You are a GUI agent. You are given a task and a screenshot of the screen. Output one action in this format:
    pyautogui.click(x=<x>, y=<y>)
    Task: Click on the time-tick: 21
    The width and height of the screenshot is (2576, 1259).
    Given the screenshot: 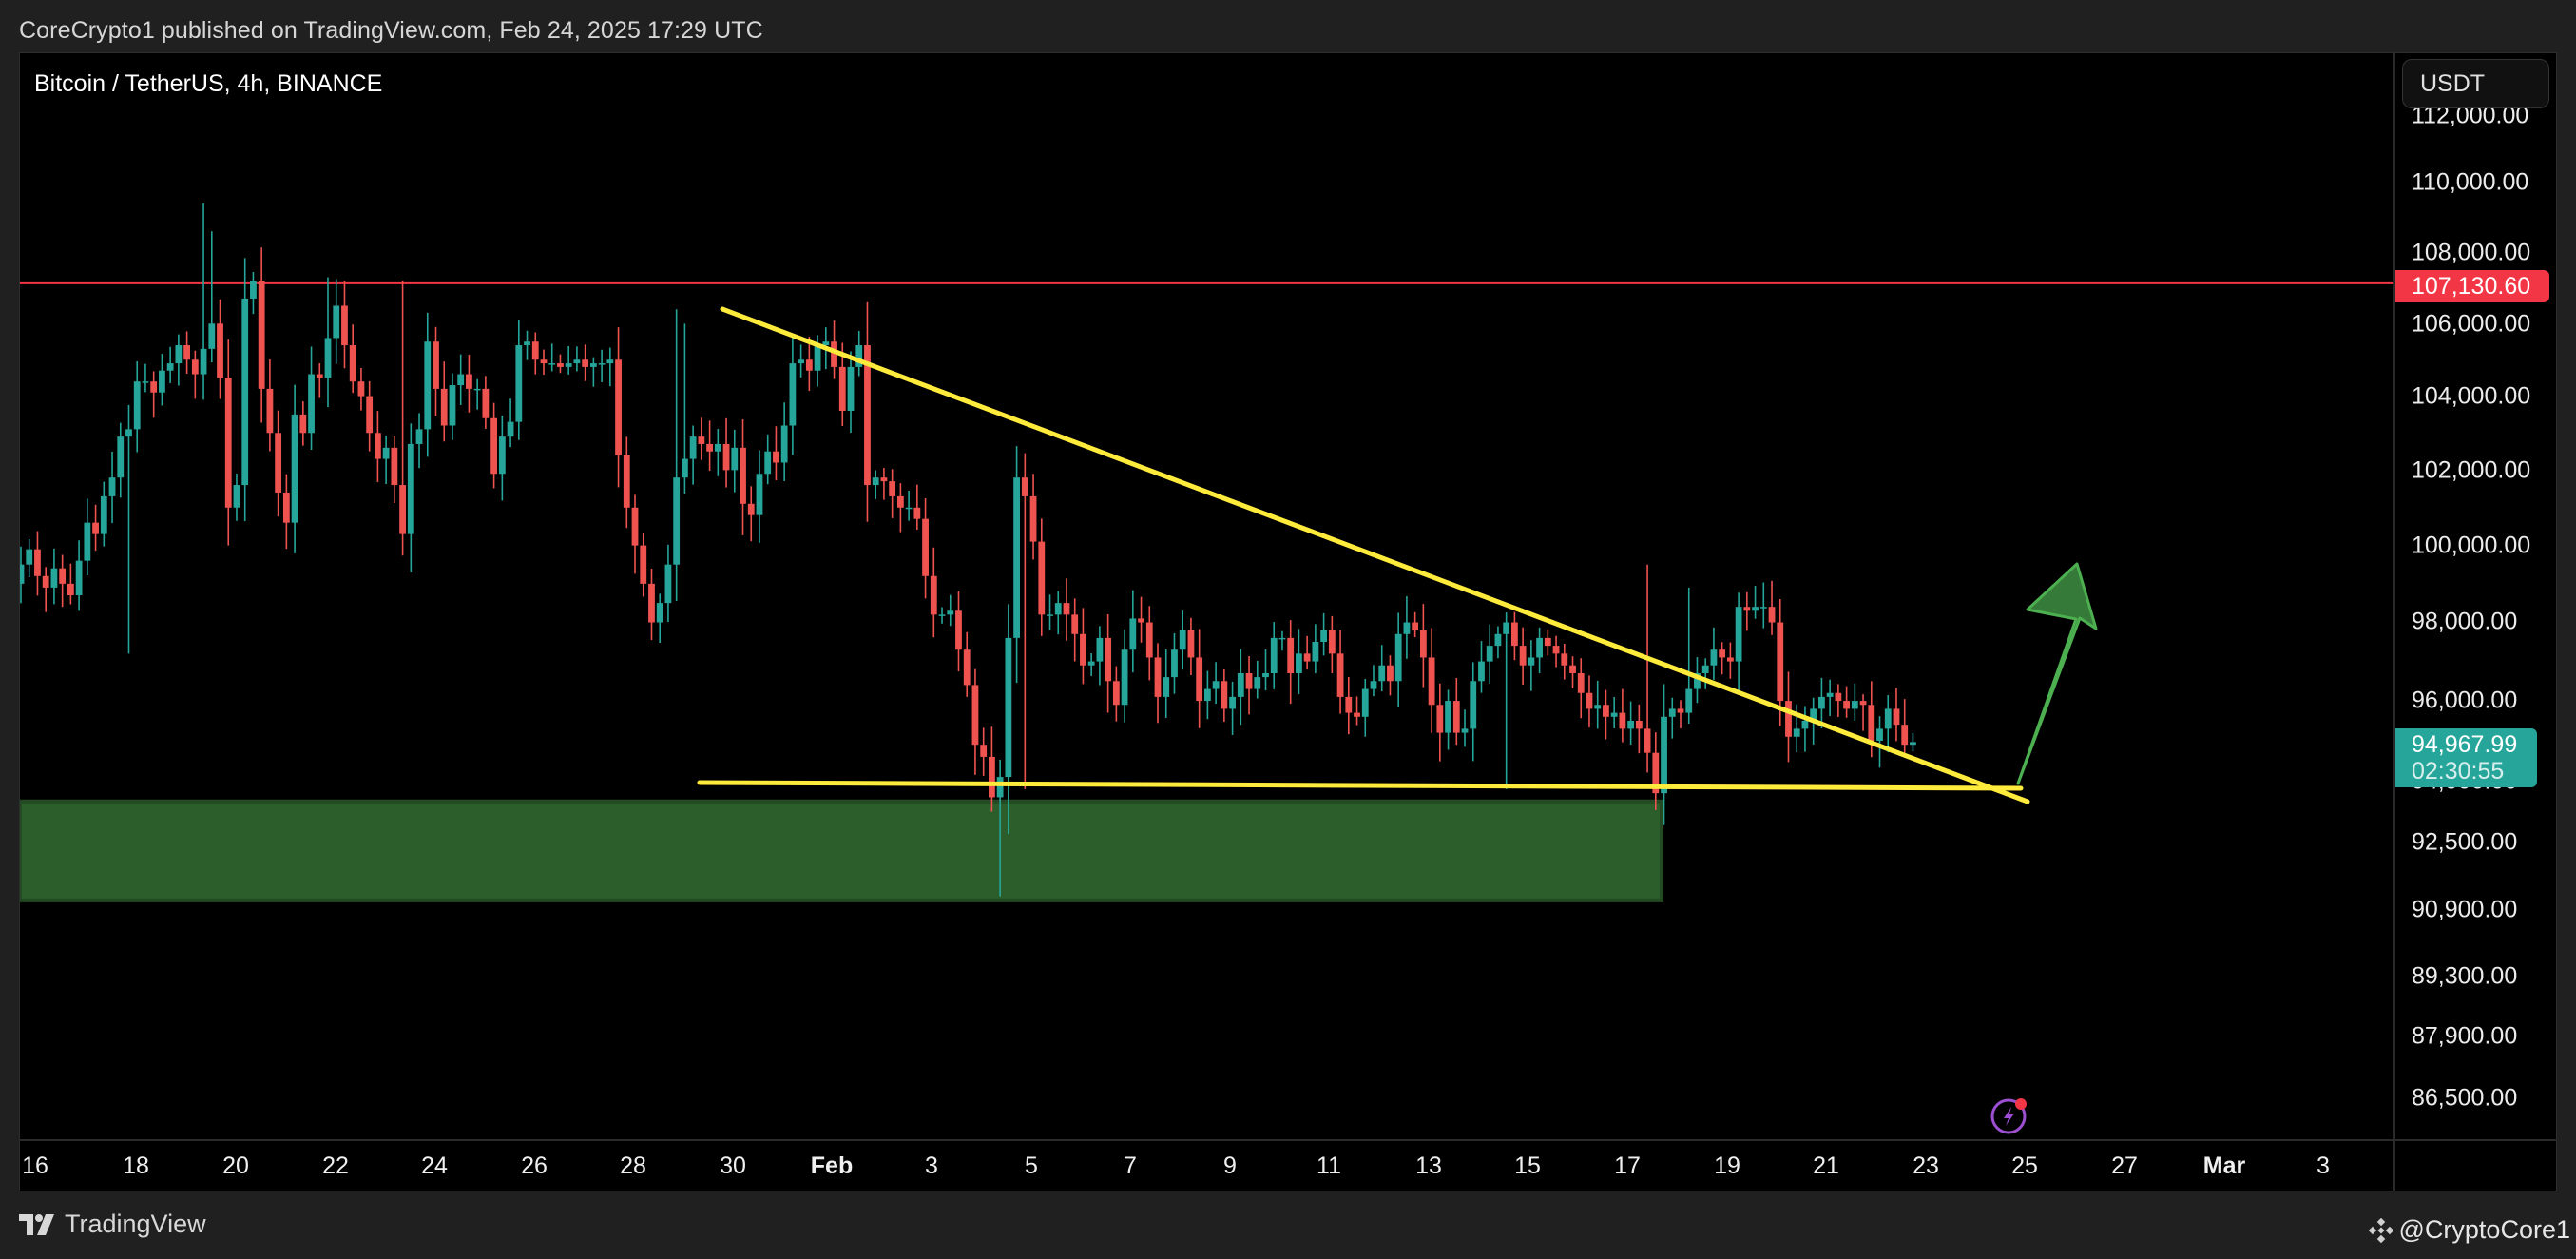 What is the action you would take?
    pyautogui.click(x=1826, y=1165)
    